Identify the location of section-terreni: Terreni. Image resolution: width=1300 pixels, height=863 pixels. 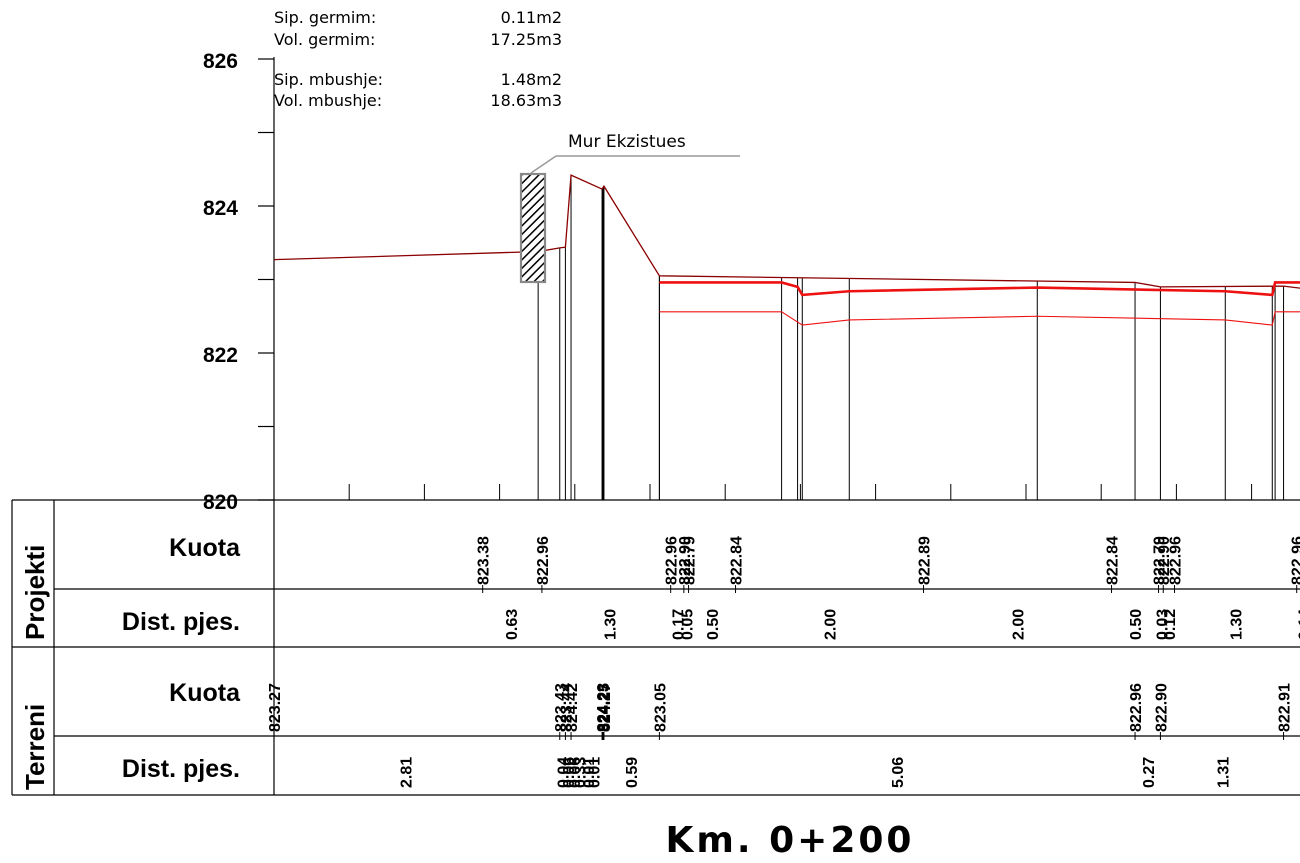
(35, 747).